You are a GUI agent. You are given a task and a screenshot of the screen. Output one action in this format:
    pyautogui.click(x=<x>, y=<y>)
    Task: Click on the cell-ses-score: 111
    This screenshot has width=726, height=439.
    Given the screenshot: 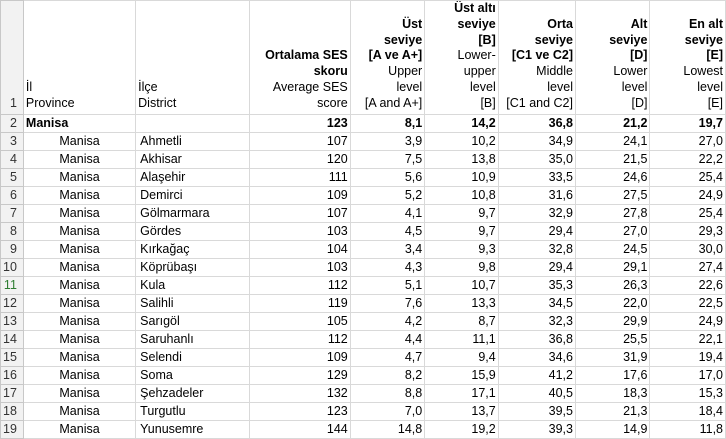 What is the action you would take?
    pyautogui.click(x=300, y=177)
    